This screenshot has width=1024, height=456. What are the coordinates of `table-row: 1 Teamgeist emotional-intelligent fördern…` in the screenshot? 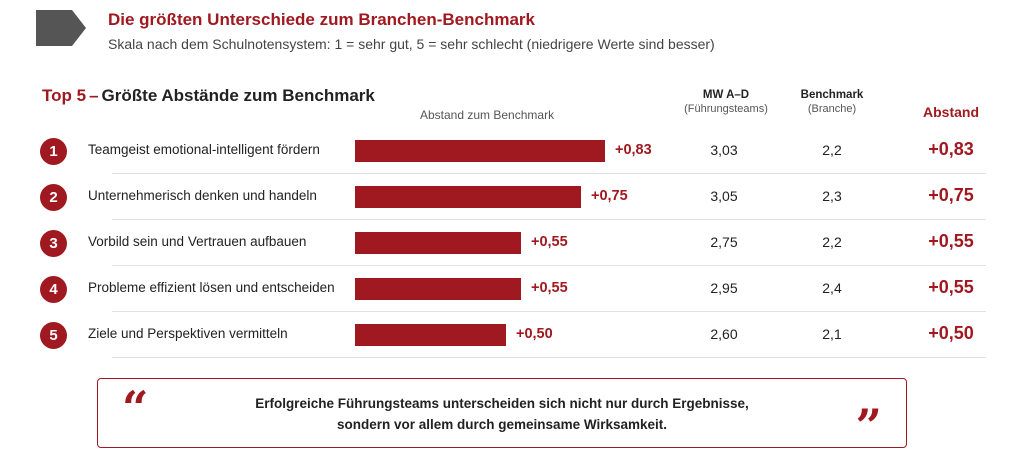 It's located at (512, 151).